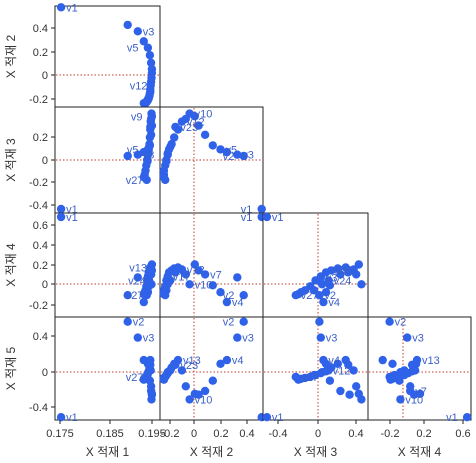 The width and height of the screenshot is (476, 463). I want to click on y-tick-label: 0, so click(45, 285).